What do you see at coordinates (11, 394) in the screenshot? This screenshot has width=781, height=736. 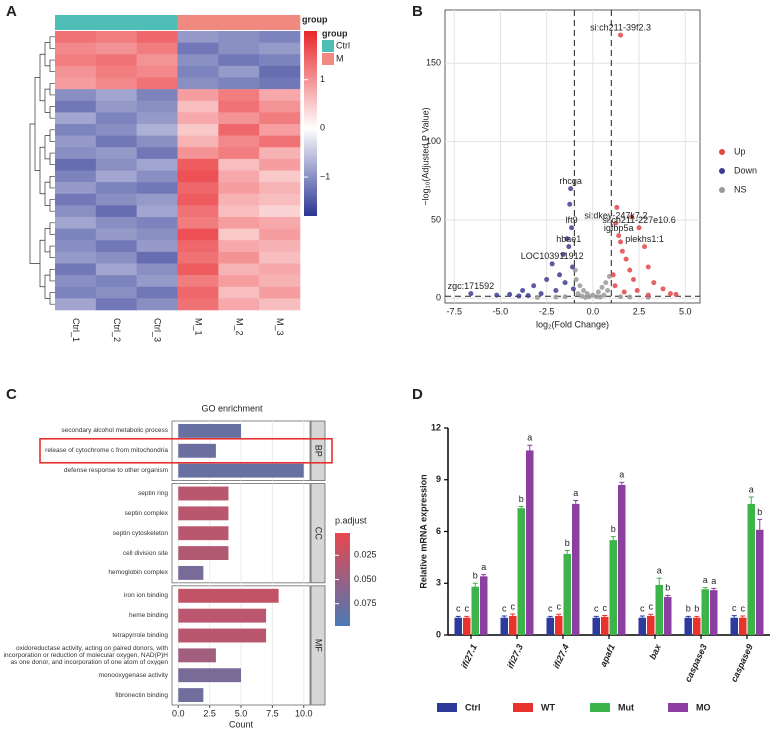 I see `panel-label: C` at bounding box center [11, 394].